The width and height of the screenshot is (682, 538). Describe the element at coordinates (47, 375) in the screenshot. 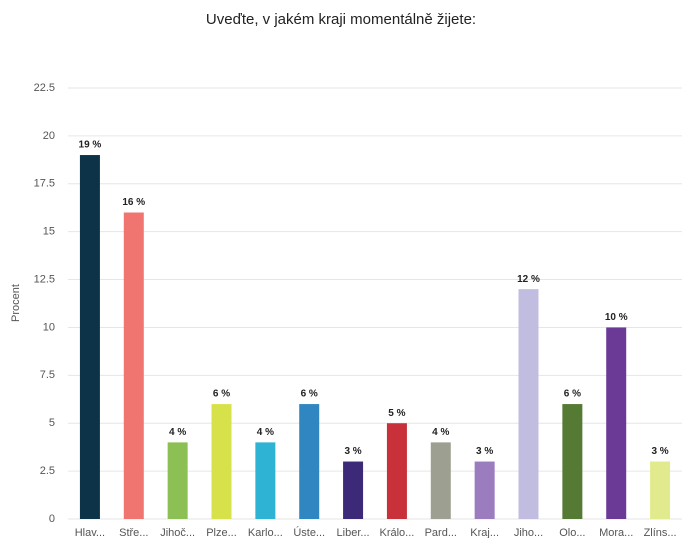

I see `y-tick-label: 7.5` at that location.